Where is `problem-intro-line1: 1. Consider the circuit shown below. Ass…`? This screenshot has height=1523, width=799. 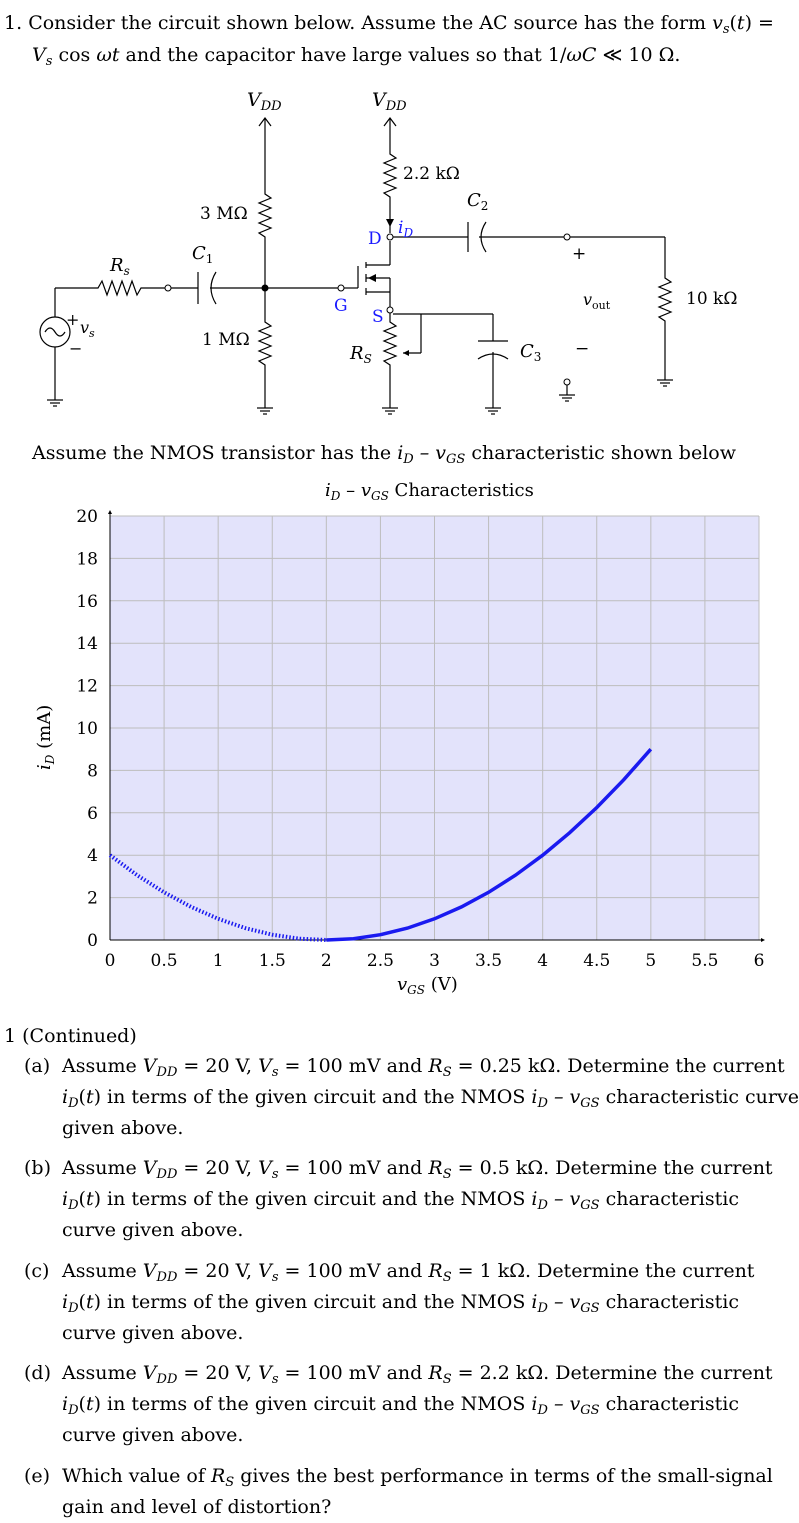
problem-intro-line1: 1. Consider the circuit shown below. Ass… is located at coordinates (389, 24).